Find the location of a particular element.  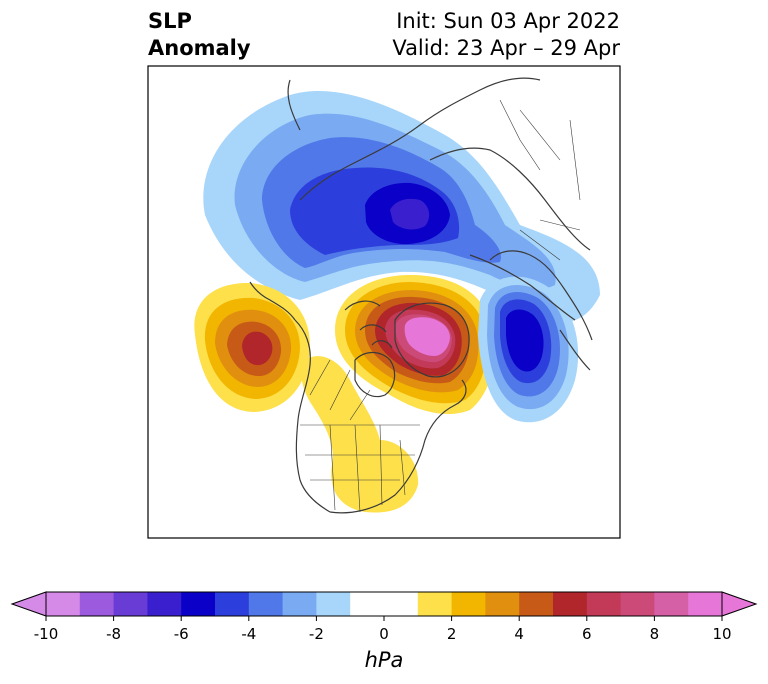

map-title-variable: SLP Anomaly is located at coordinates (199, 35).